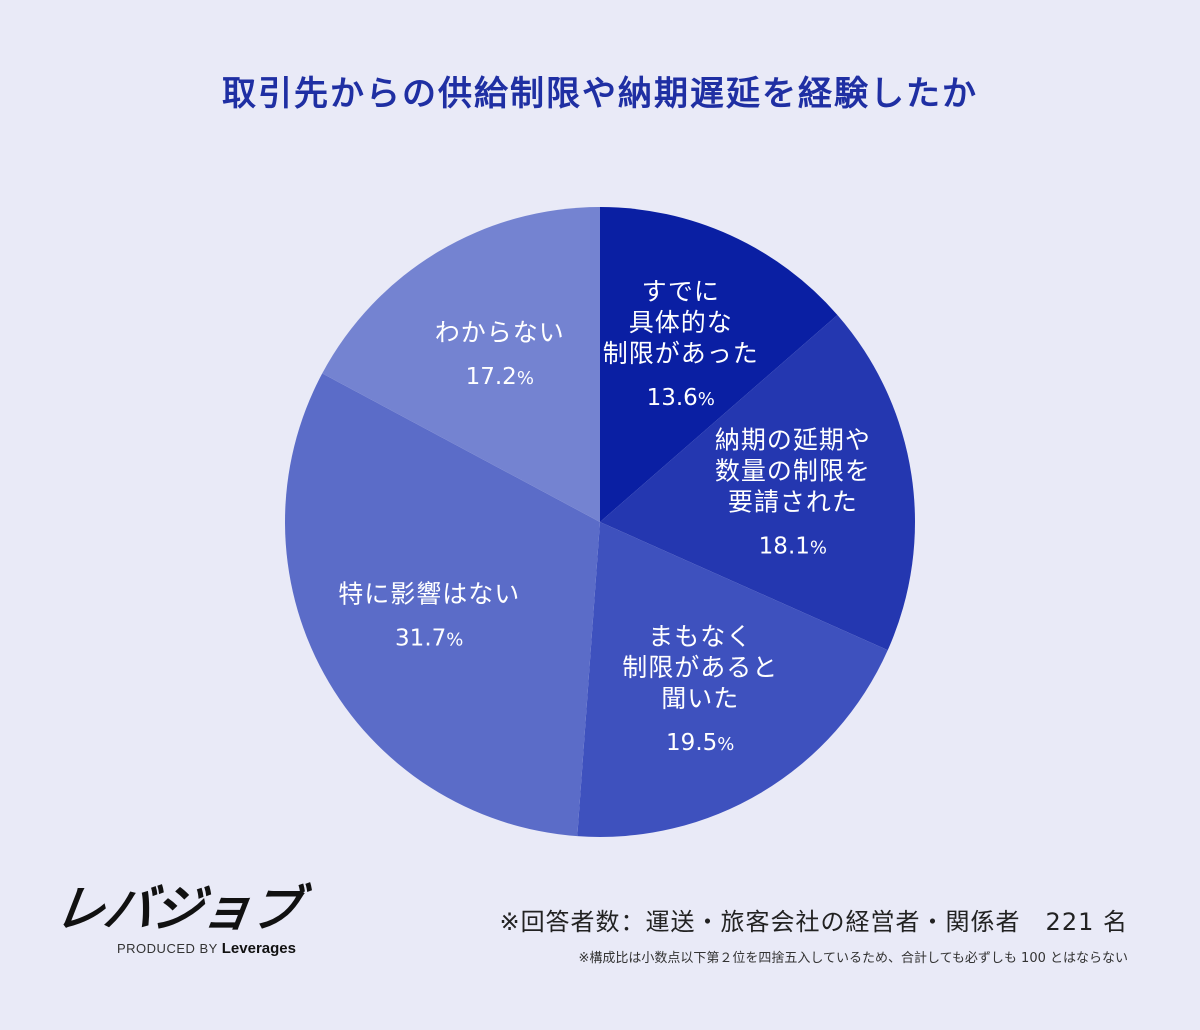 The height and width of the screenshot is (1030, 1200). Describe the element at coordinates (813, 922) in the screenshot. I see `respondents-note: ※回答者数：運送・旅客会社の経営者・関係者 221 名` at that location.